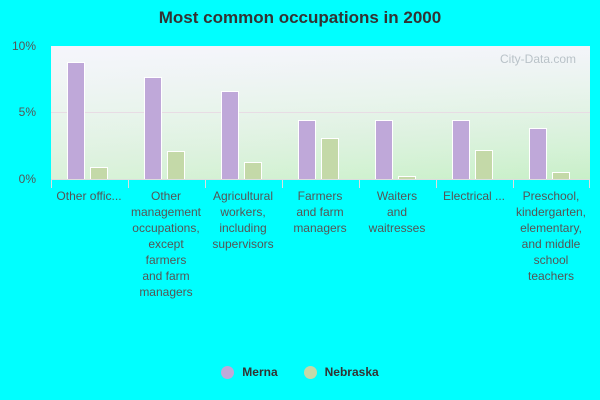  Describe the element at coordinates (260, 372) in the screenshot. I see `legend-label: Merna` at that location.